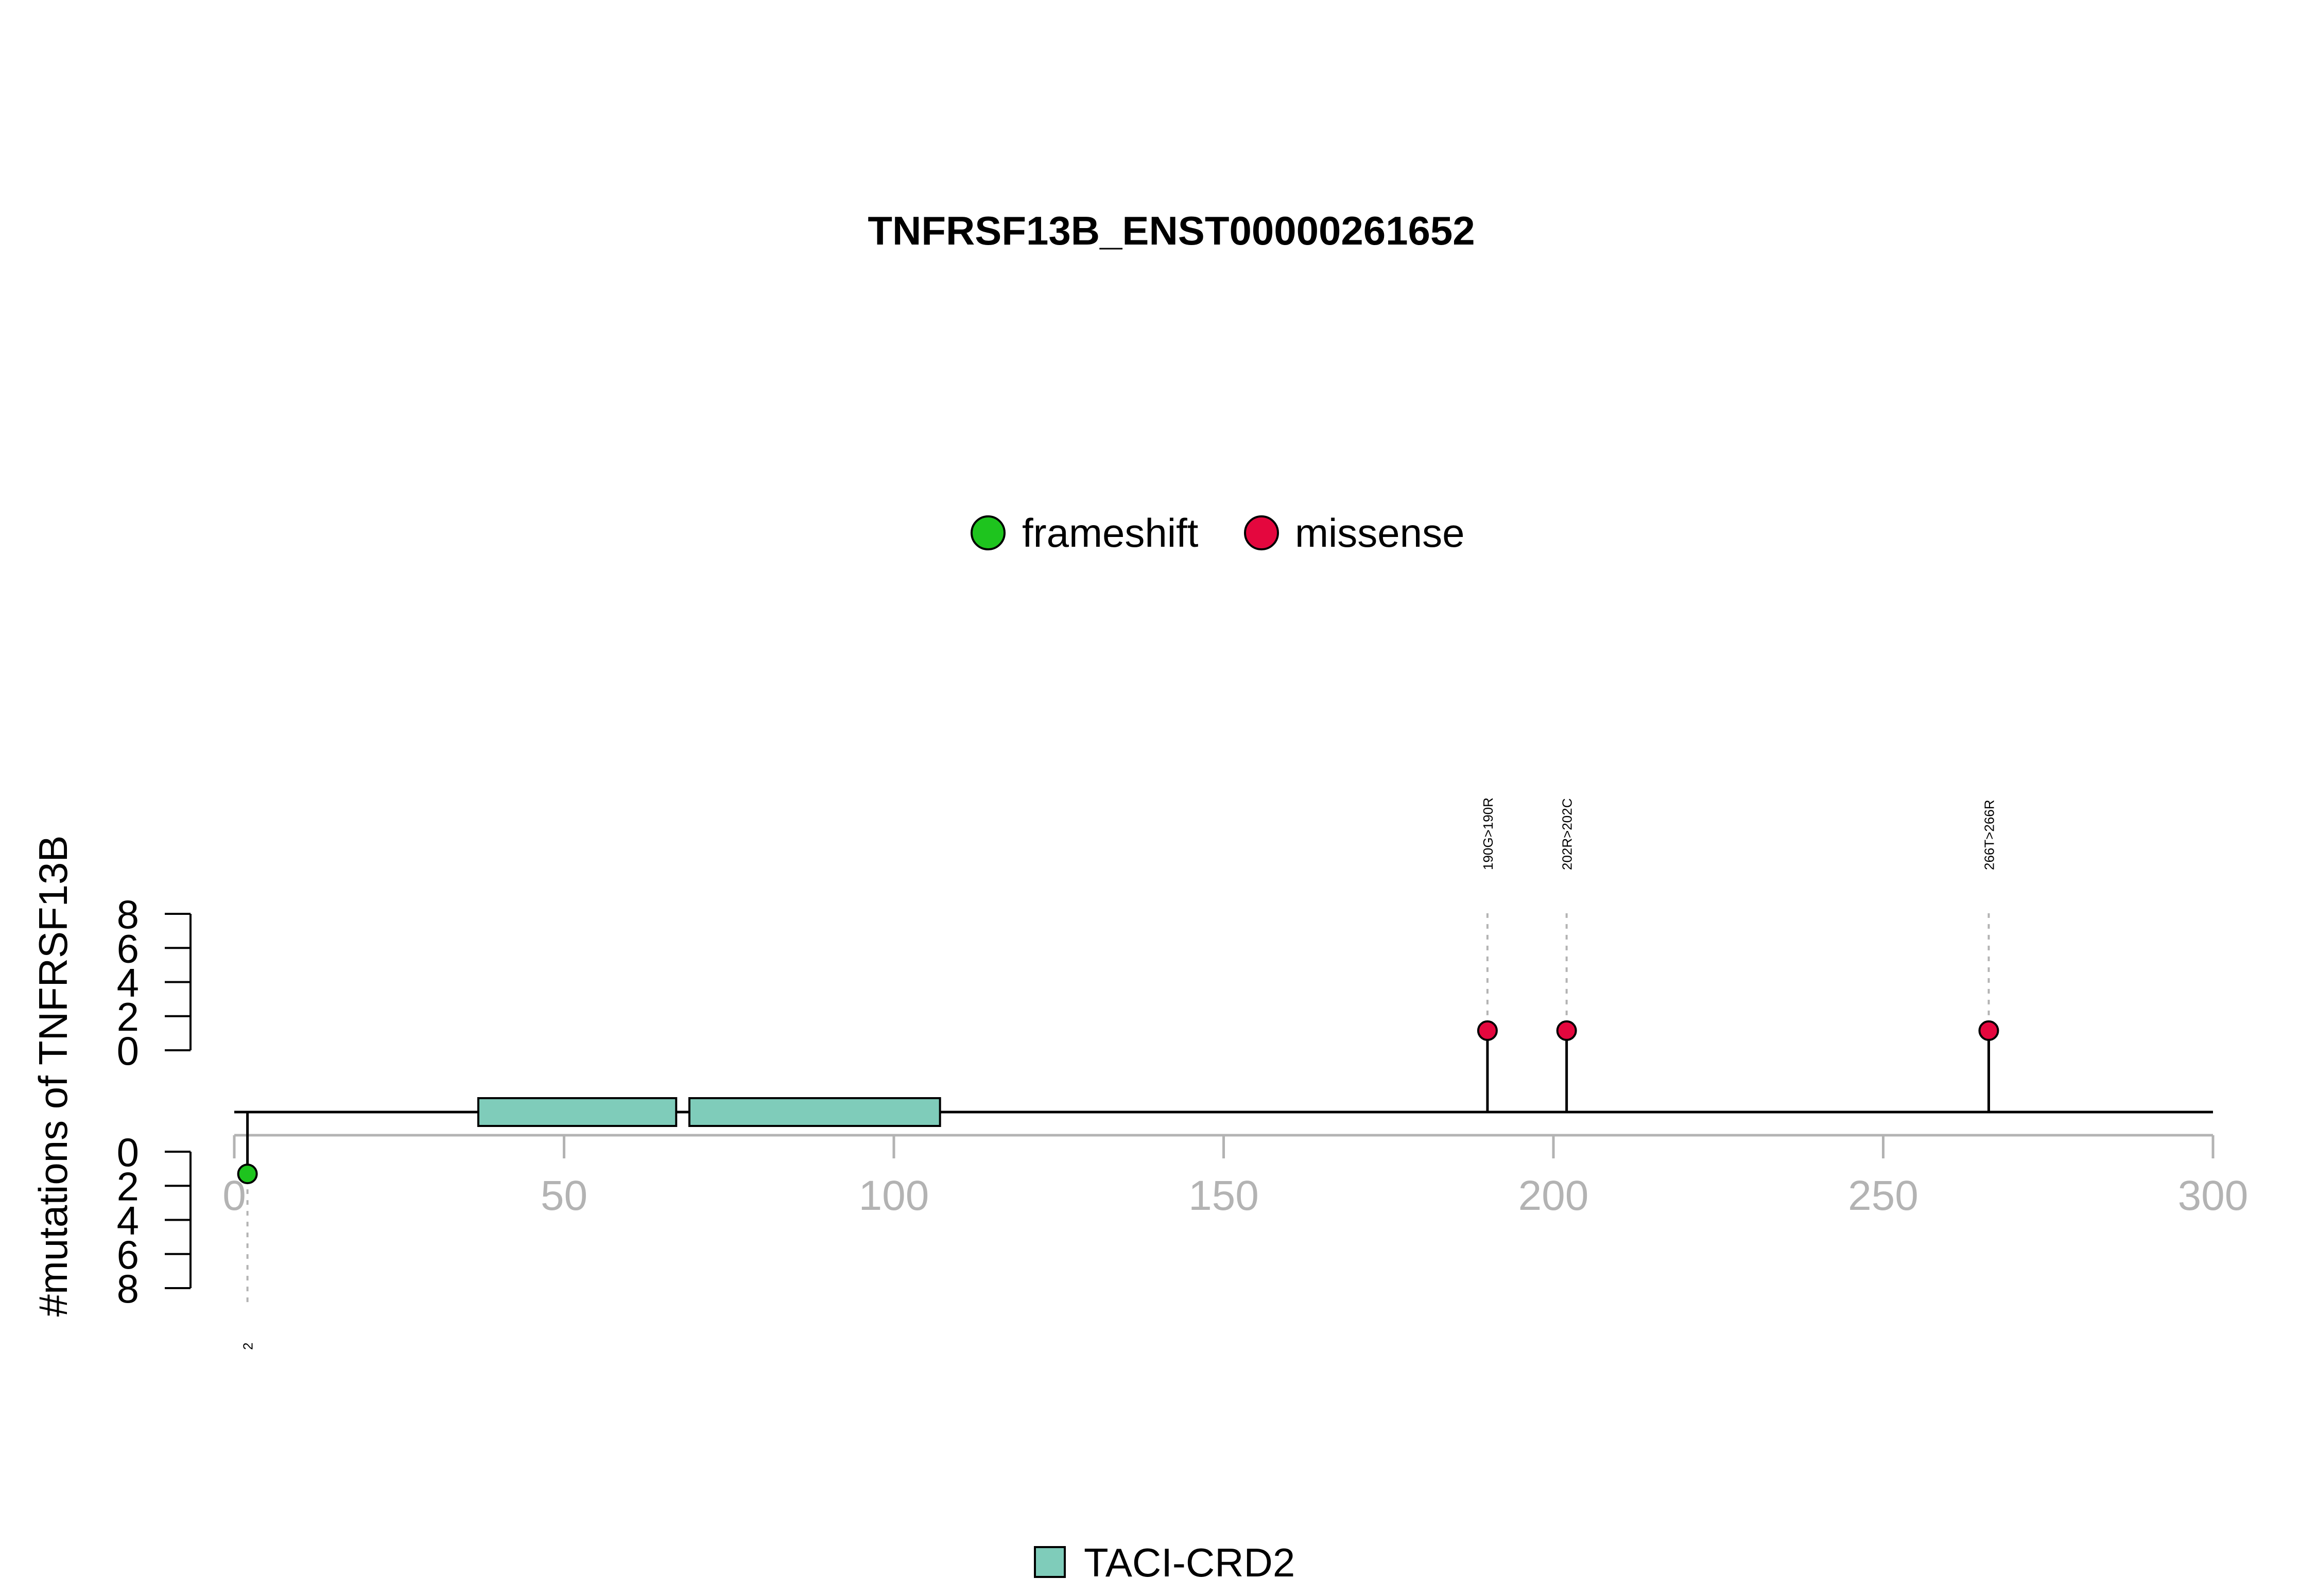 This screenshot has width=2317, height=1596. What do you see at coordinates (128, 1255) in the screenshot?
I see `y-tick-label-lower: 6` at bounding box center [128, 1255].